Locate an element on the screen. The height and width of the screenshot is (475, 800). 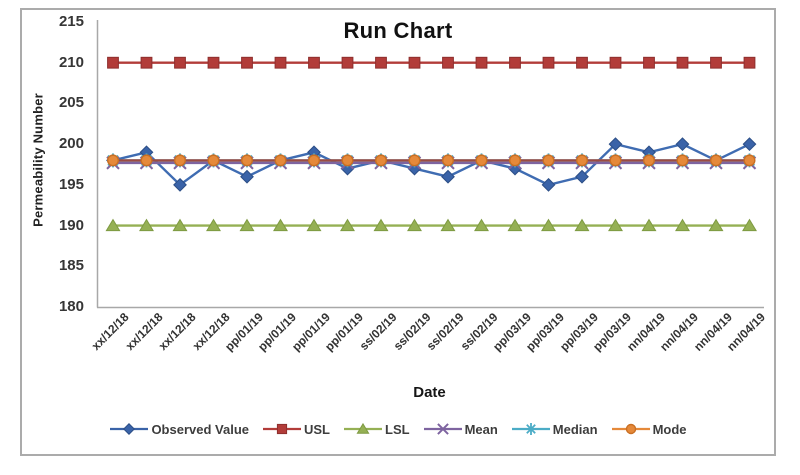
chart-title: Run Chart is located at coordinates (398, 30).